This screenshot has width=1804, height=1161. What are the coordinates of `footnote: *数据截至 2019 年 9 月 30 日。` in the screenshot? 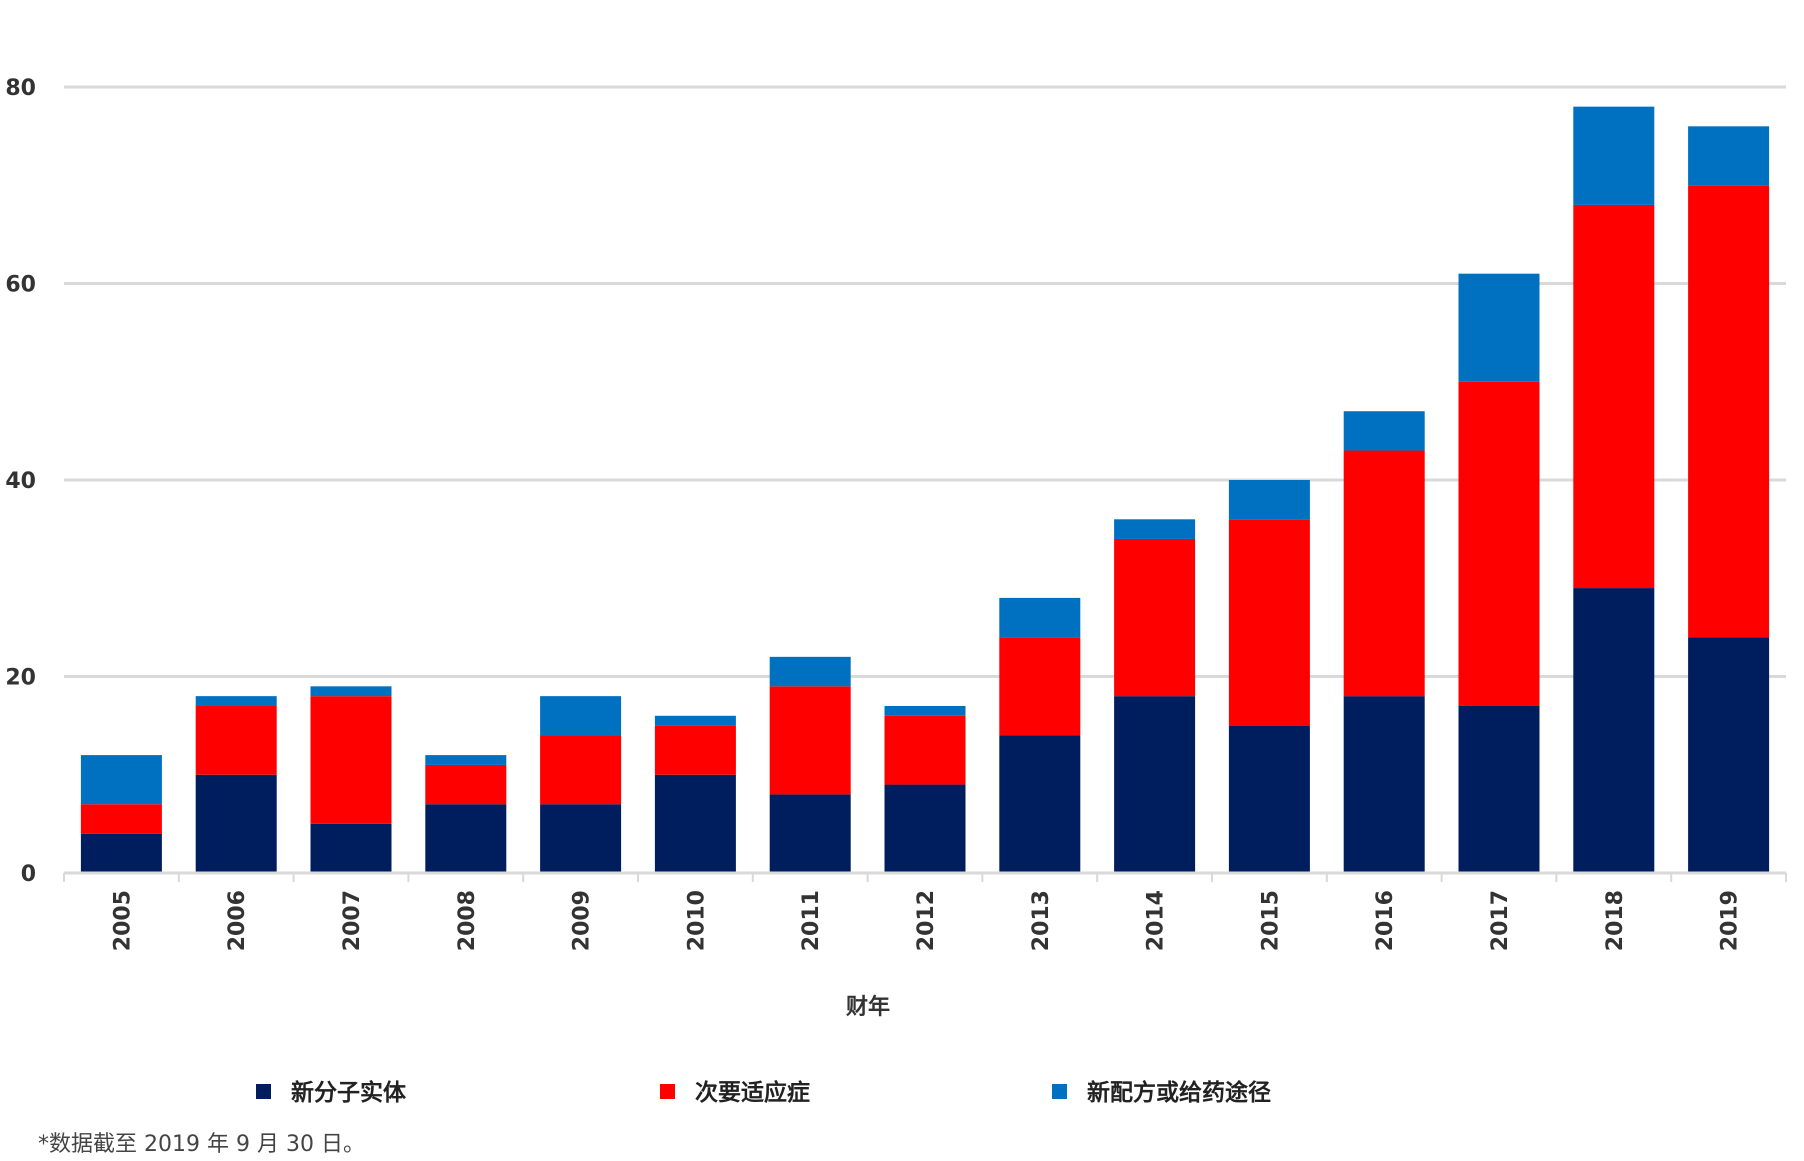 It's located at (201, 1144).